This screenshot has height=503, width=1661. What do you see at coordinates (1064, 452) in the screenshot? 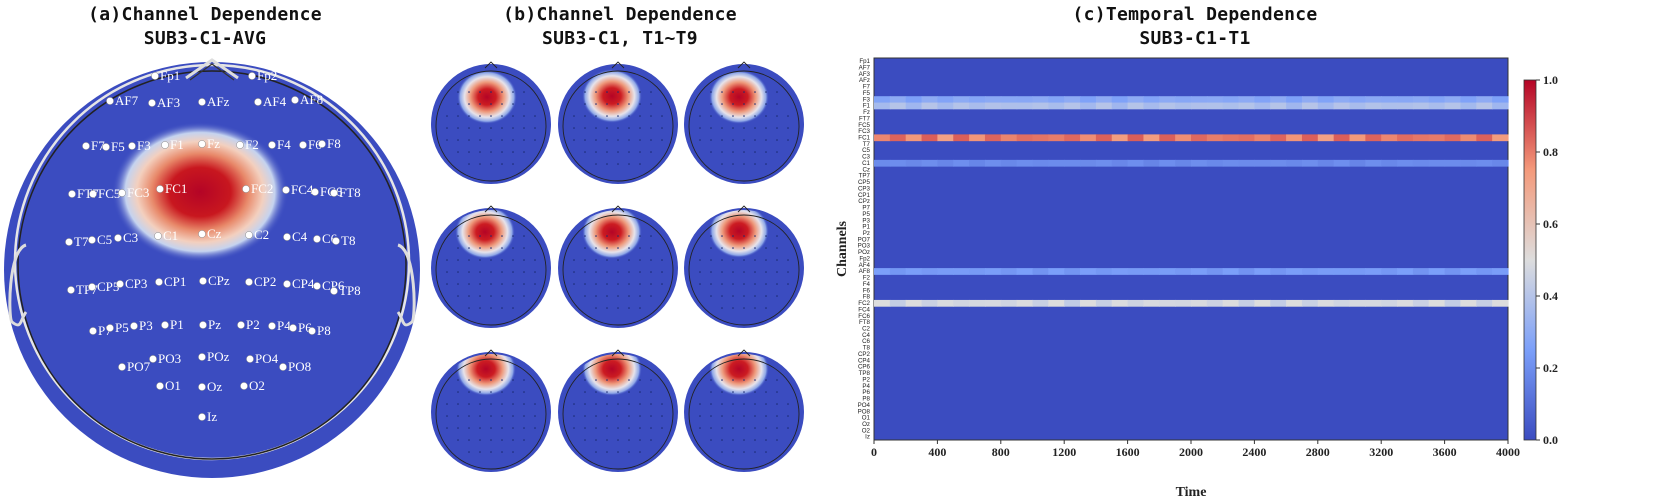
I see `x-tick-label: 1200` at bounding box center [1064, 452].